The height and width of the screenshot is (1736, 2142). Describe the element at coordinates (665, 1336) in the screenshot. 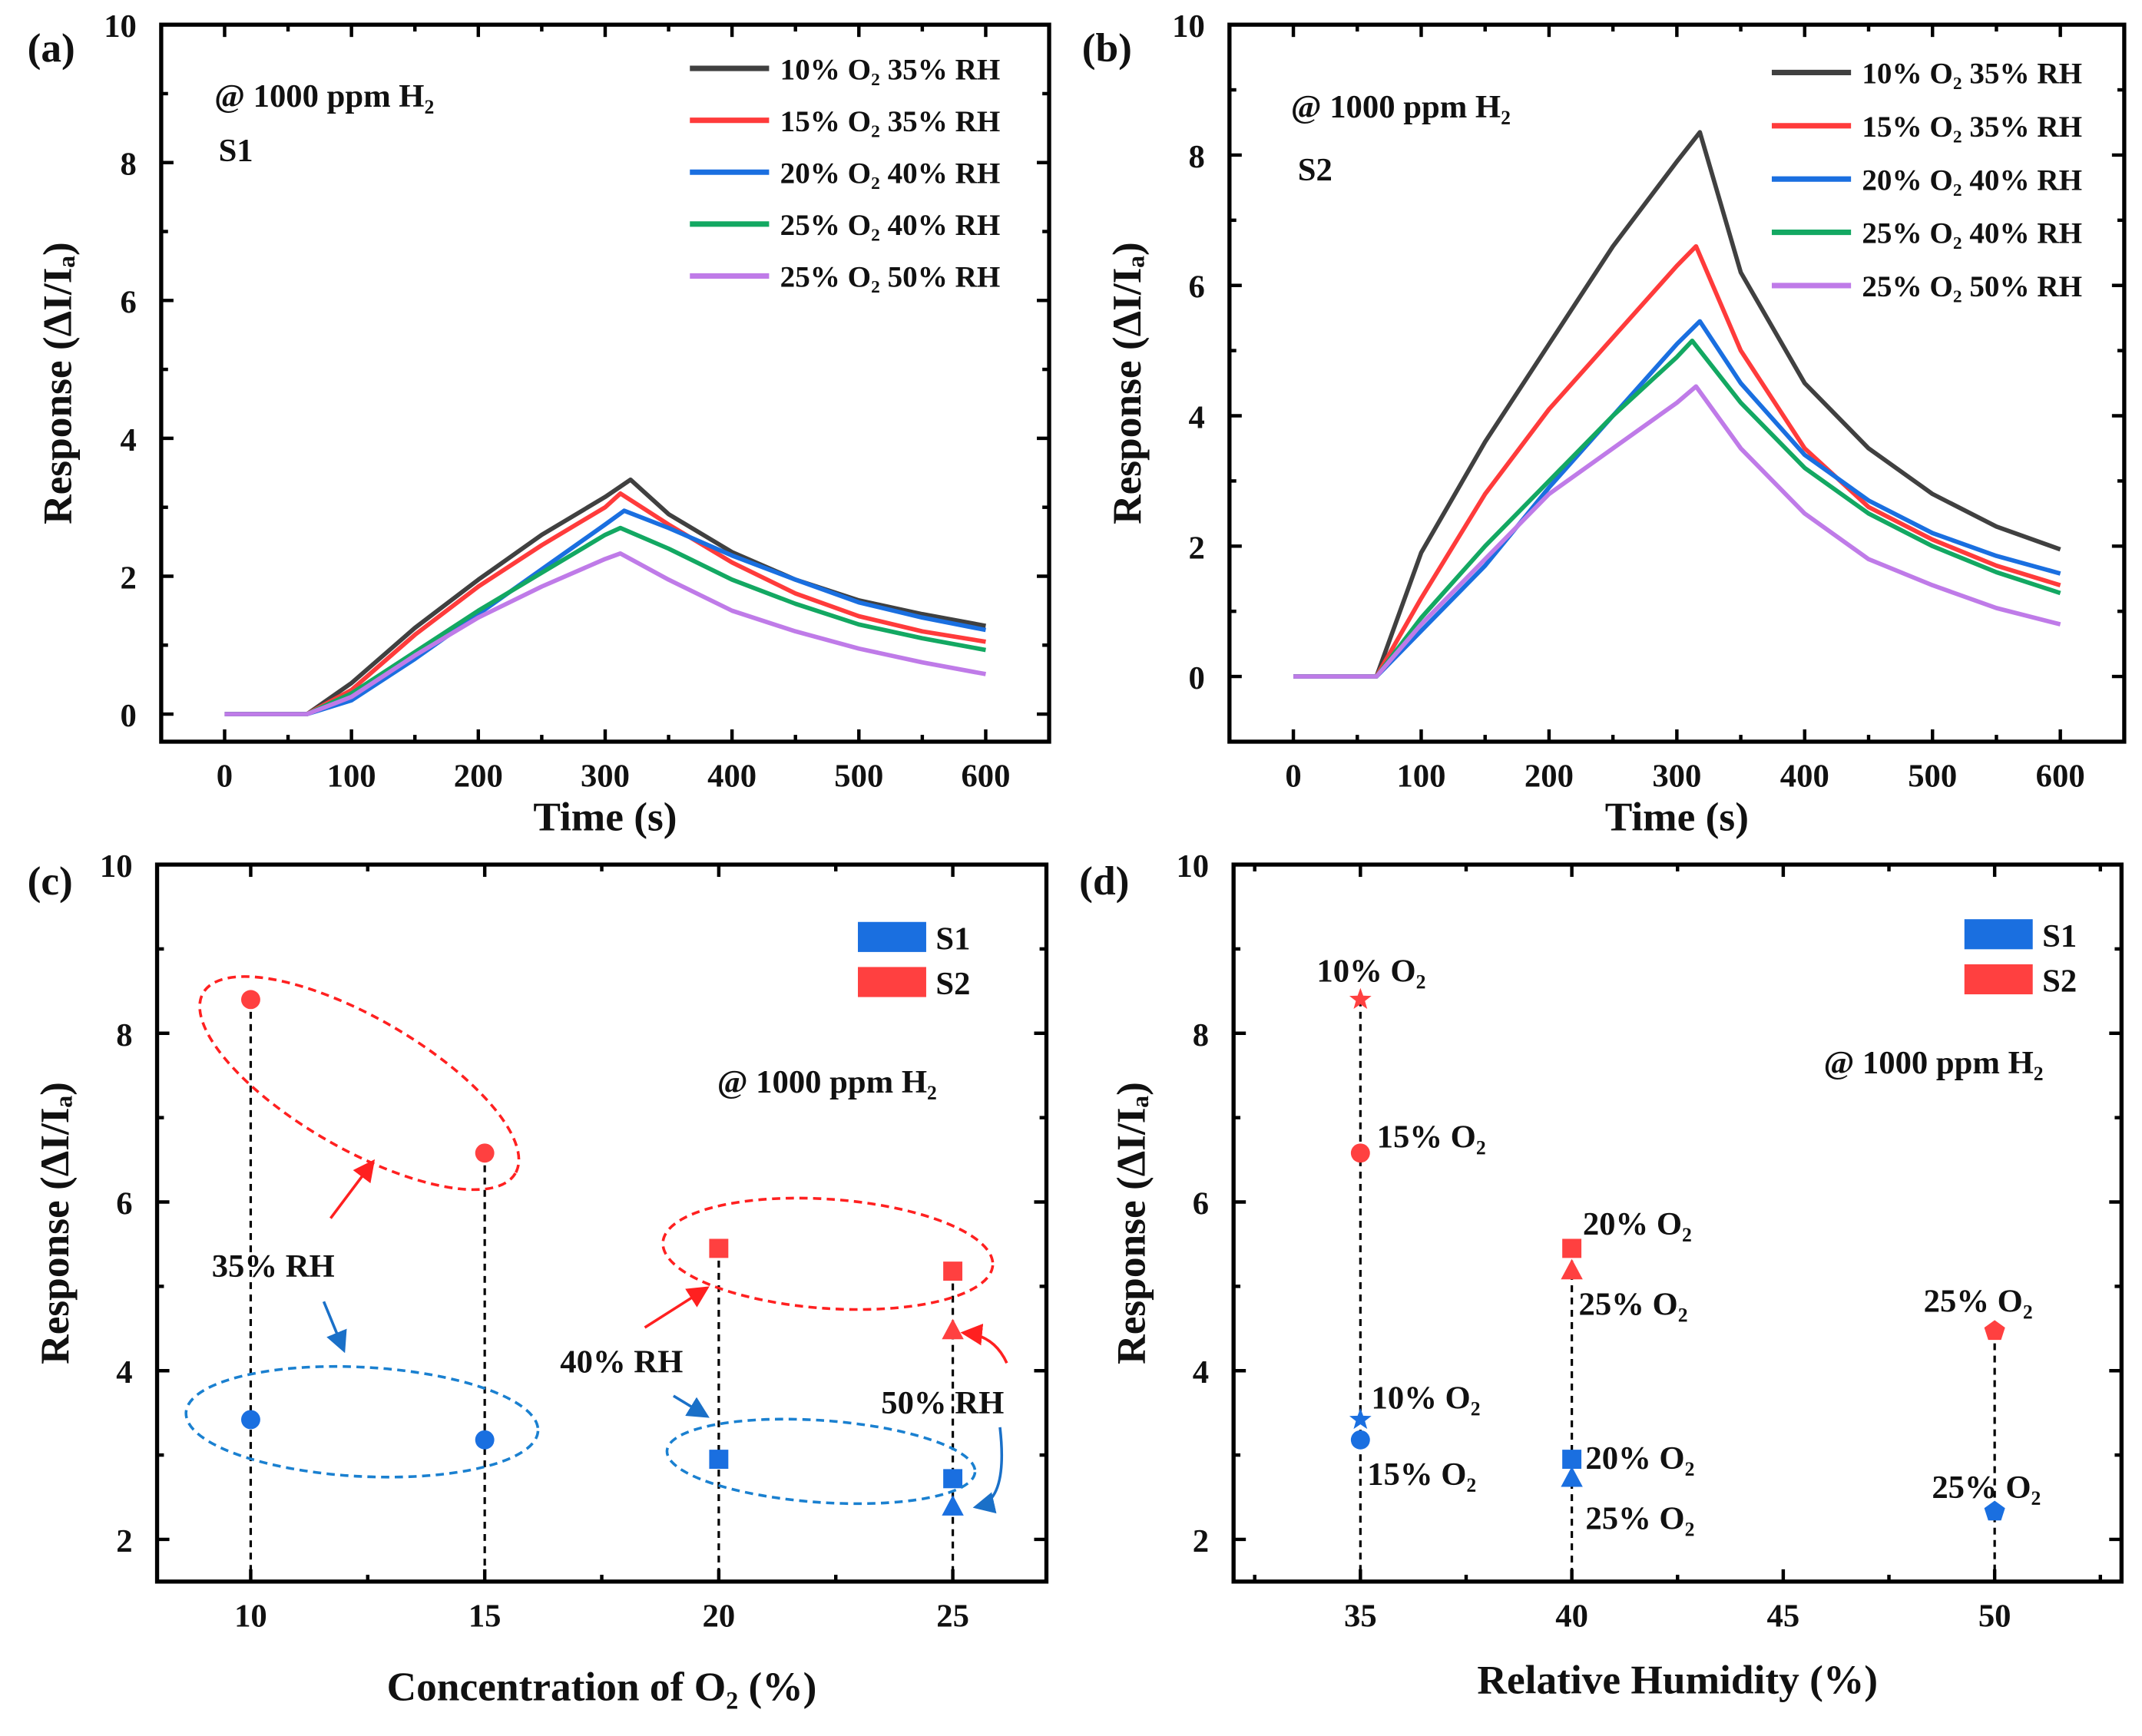

I see `panel-c-arrows` at that location.